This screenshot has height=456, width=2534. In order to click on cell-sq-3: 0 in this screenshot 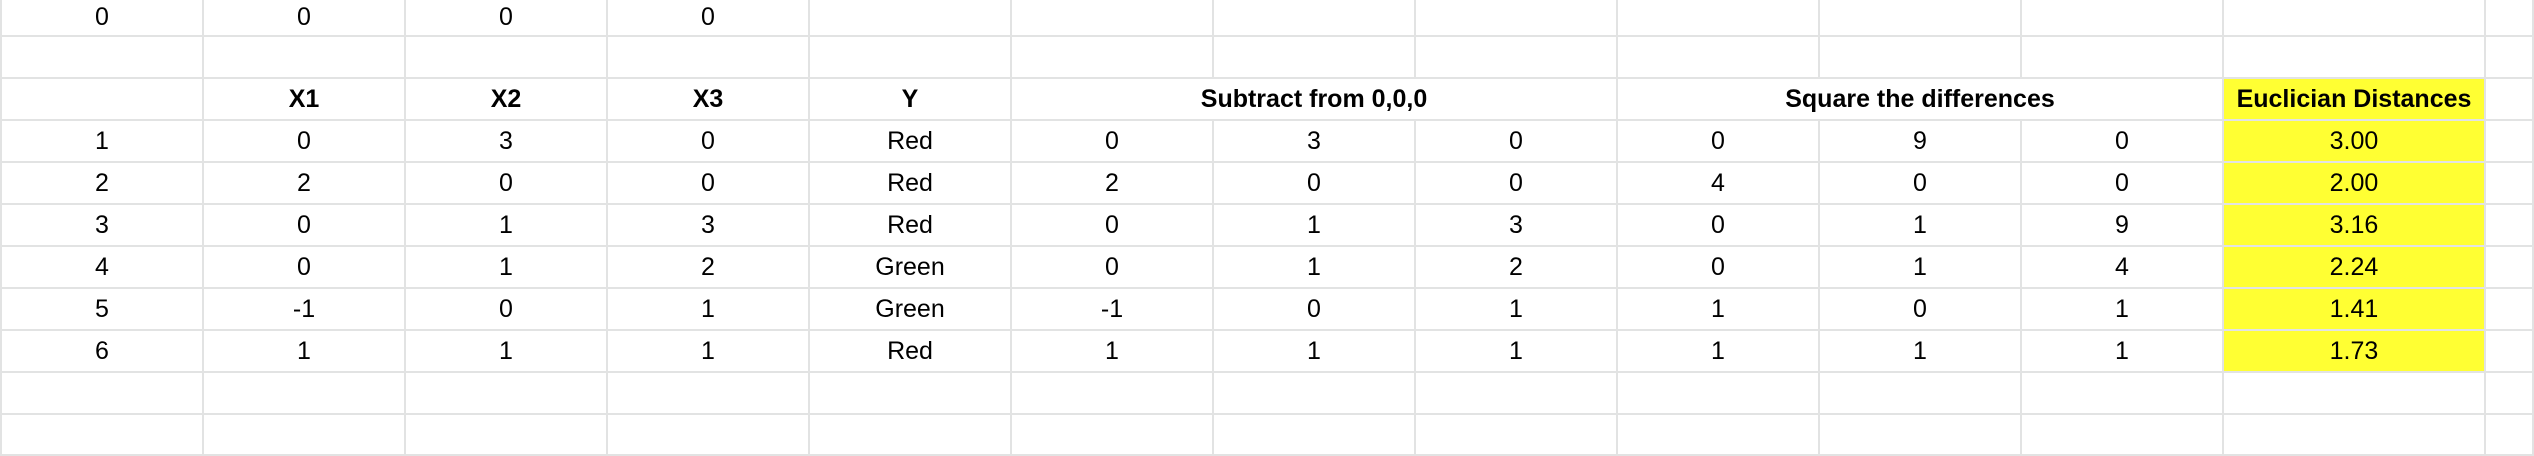, I will do `click(2123, 184)`.